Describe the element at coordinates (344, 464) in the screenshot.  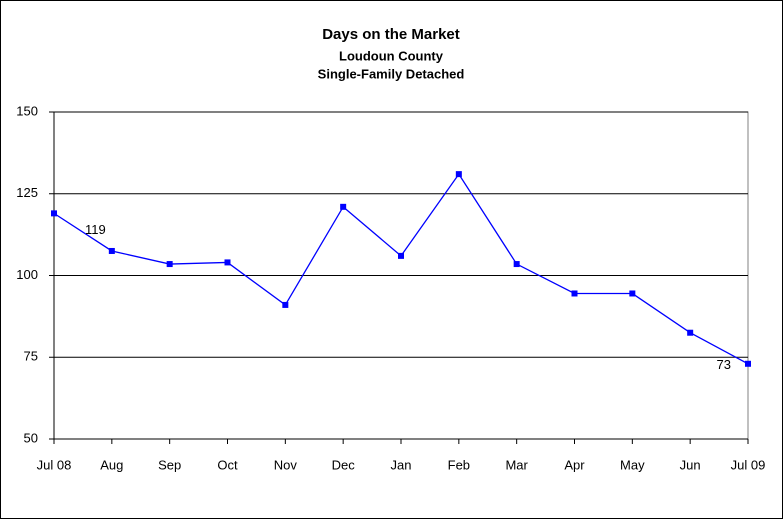
I see `x-tick-label: Dec` at that location.